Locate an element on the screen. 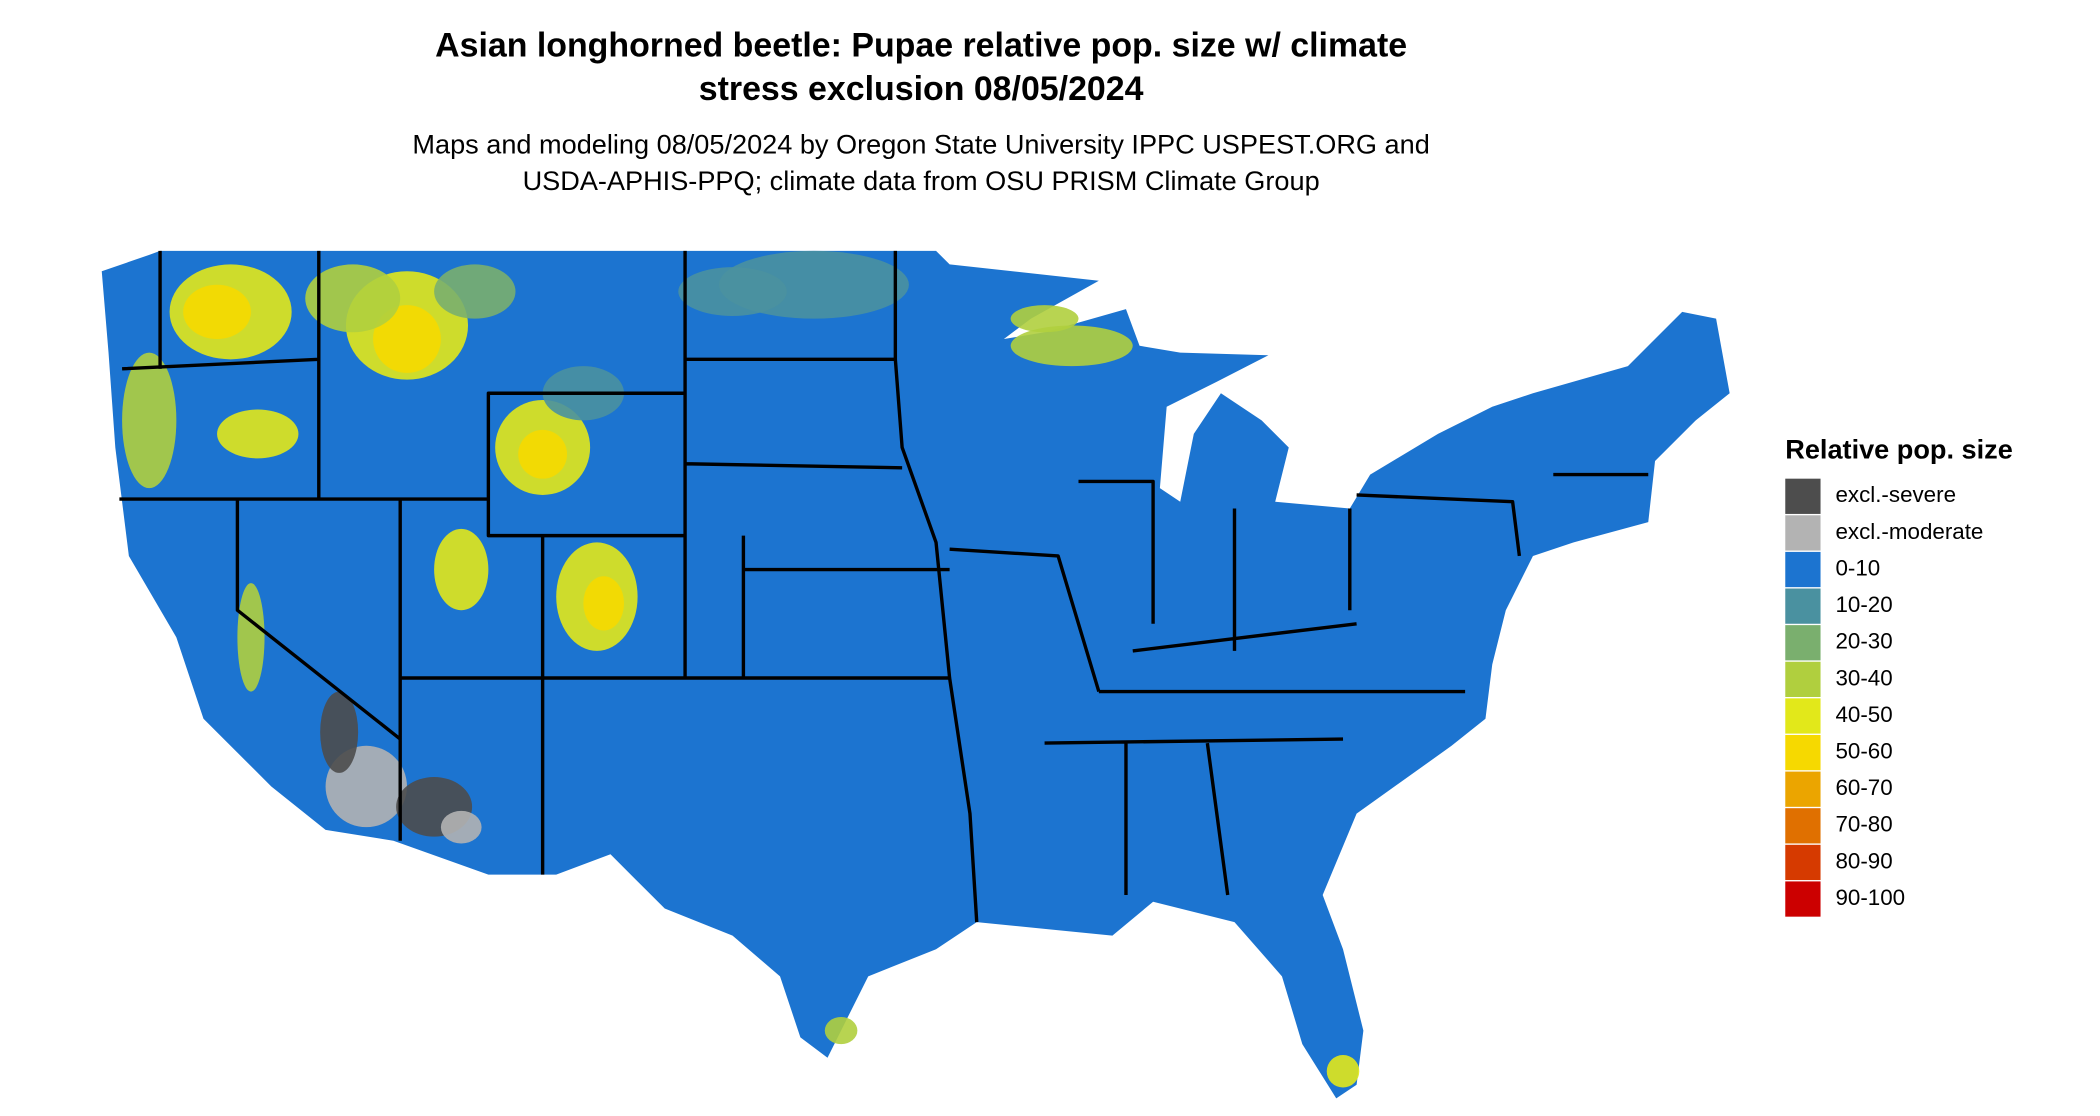  legend-label: 80-90 is located at coordinates (1863, 860).